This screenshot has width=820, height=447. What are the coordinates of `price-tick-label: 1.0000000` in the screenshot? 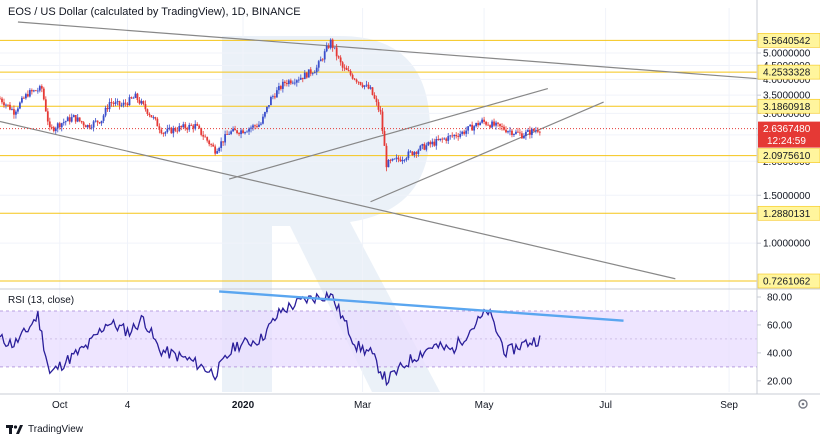 It's located at (787, 244).